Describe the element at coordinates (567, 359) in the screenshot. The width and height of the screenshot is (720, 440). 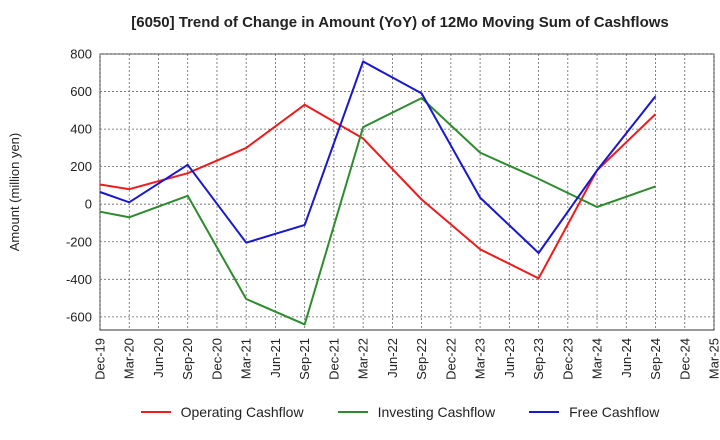
I see `x-tick-label: Dec-23` at that location.